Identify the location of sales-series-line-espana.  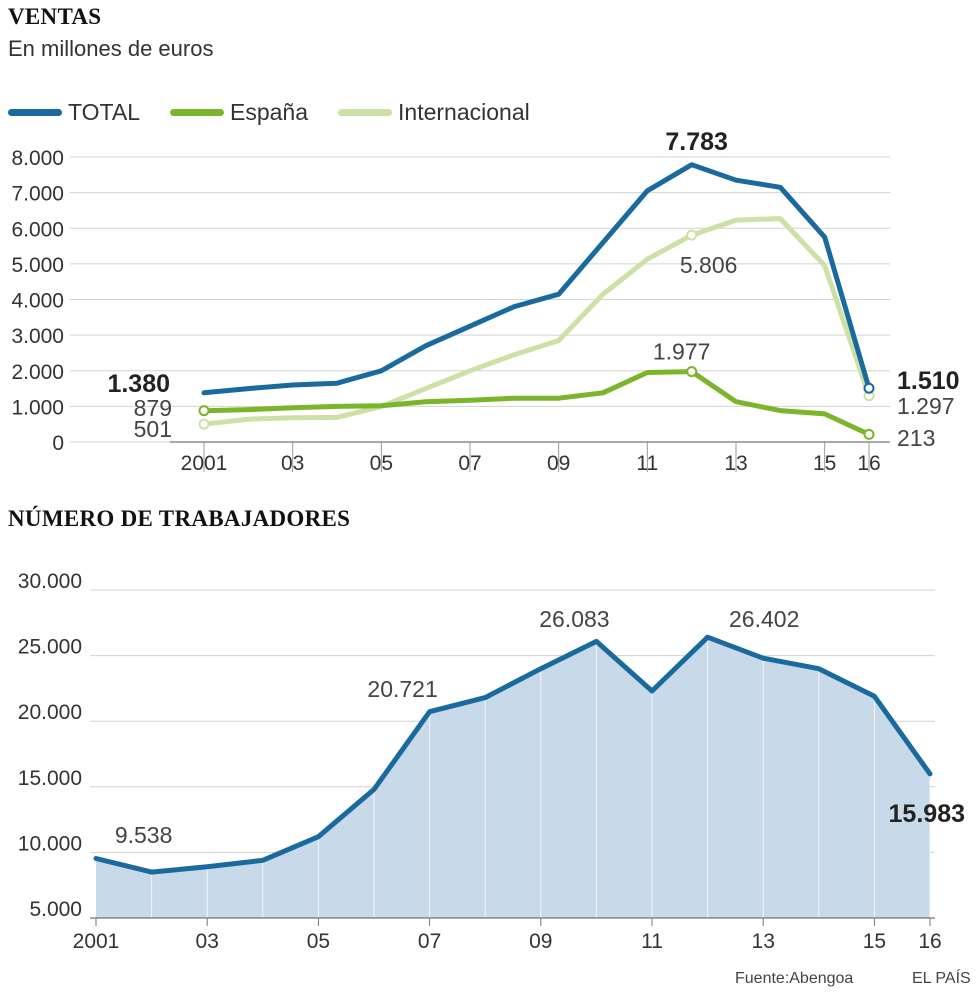
(536, 403).